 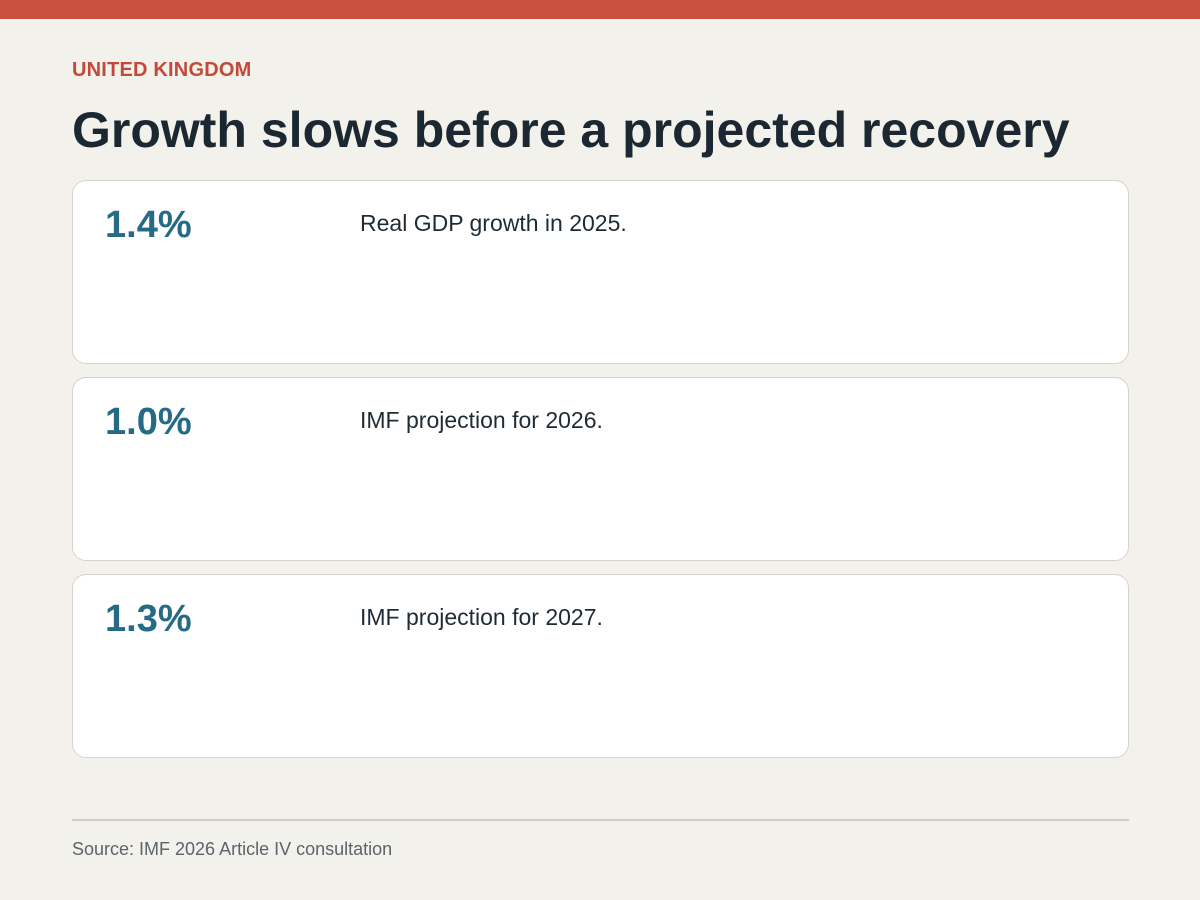 I want to click on stat-description: IMF projection for 2026., so click(x=481, y=420).